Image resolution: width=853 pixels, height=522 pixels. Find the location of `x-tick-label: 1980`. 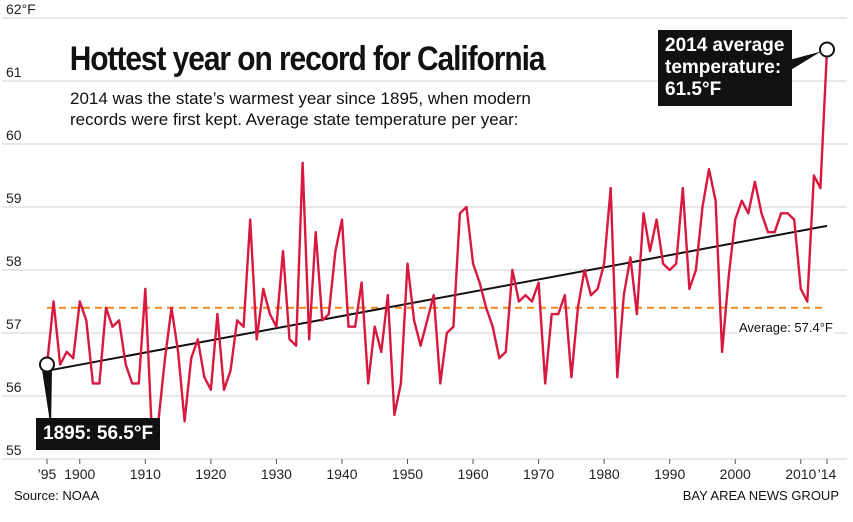

x-tick-label: 1980 is located at coordinates (604, 474).